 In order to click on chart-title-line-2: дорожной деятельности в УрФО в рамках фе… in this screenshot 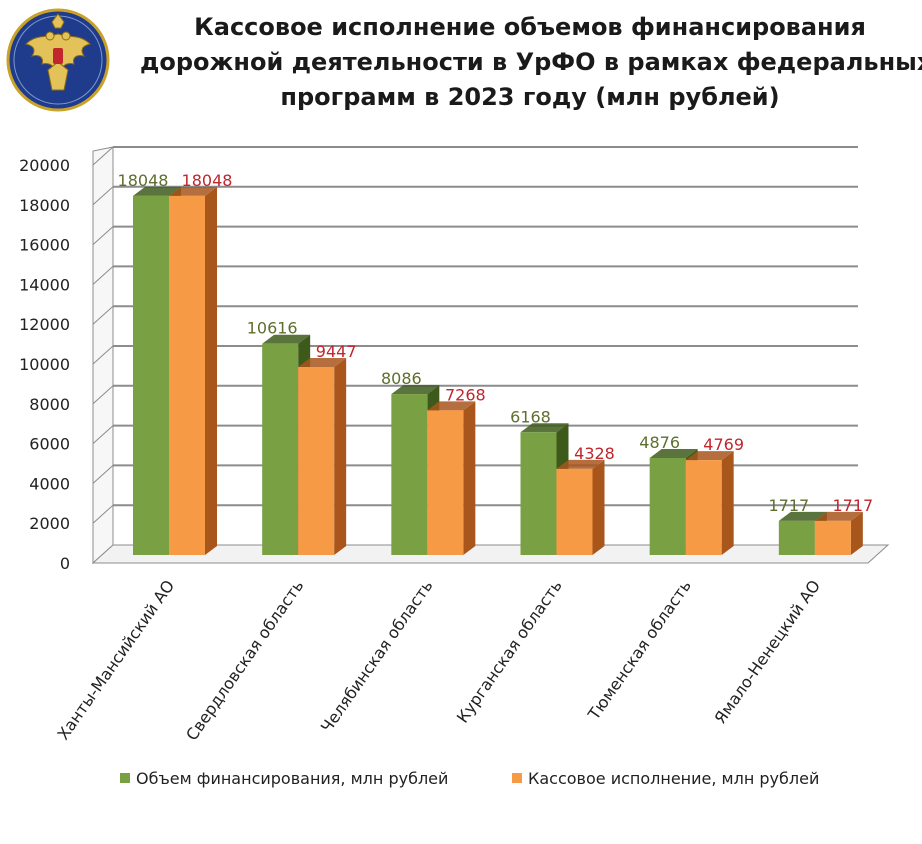, I will do `click(531, 62)`.